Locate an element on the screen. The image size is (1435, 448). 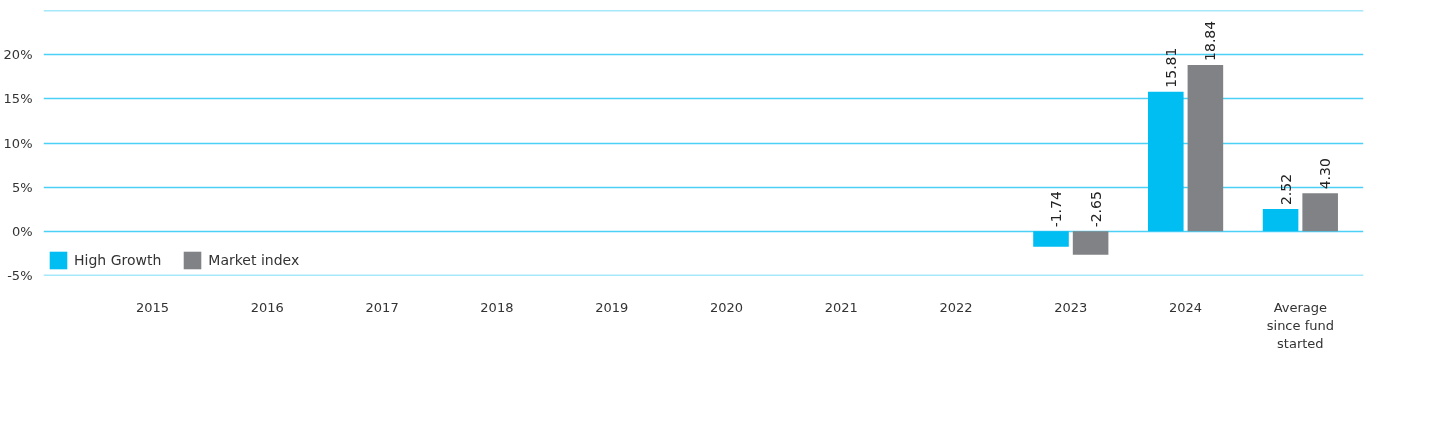
x-tick-label: 2020 is located at coordinates (726, 307).